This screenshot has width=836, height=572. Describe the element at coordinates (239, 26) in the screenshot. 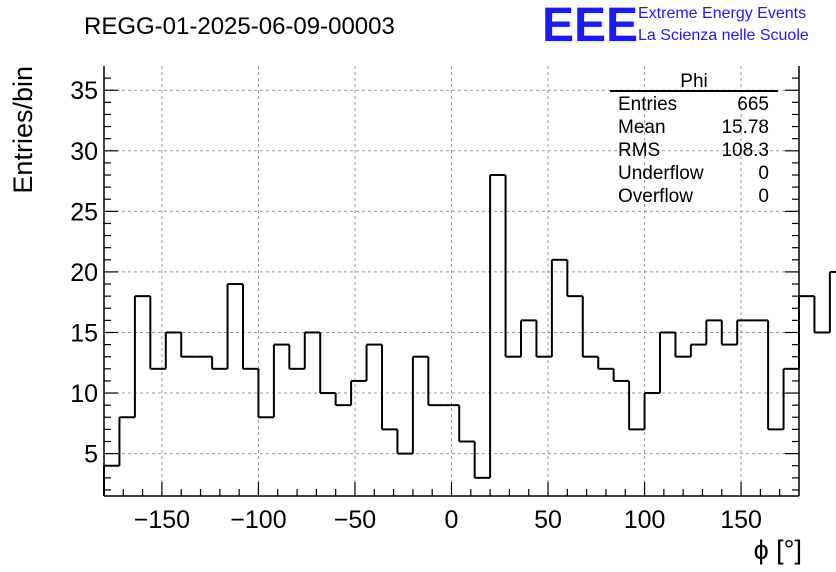

I see `chart-title: REGG-01-2025-06-09-00003` at that location.